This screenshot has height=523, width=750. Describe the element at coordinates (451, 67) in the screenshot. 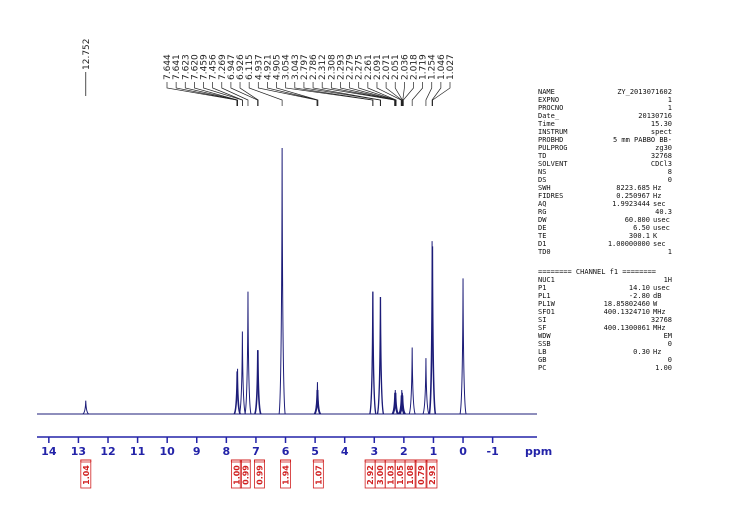

I see `peak-label: 1.027` at that location.